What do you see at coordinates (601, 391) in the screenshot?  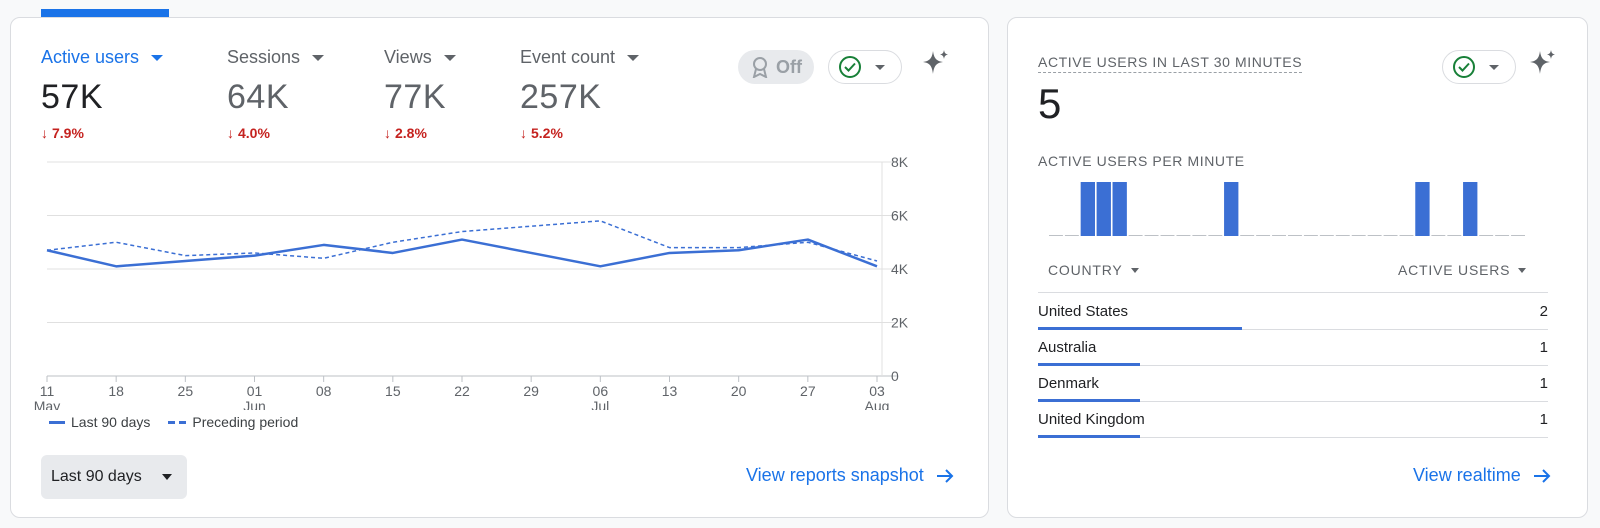 I see `x-tick-label: 06` at bounding box center [601, 391].